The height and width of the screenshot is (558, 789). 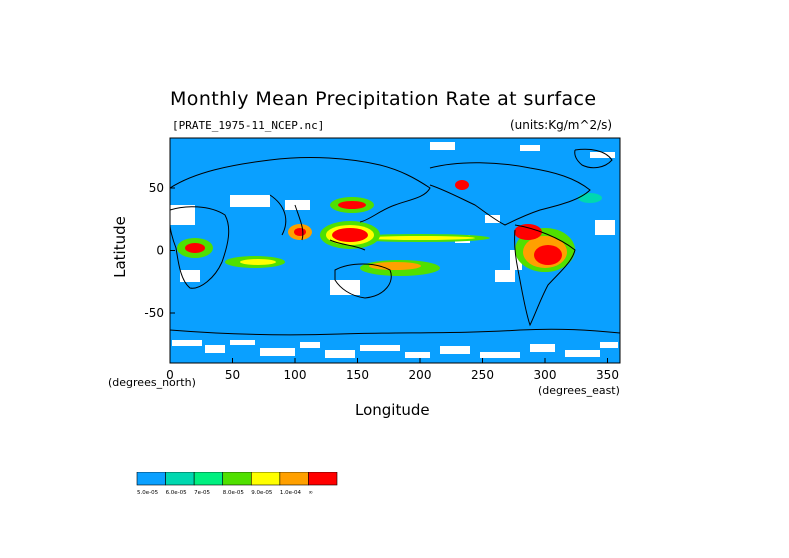 I want to click on colorbar-label: ∞, so click(x=310, y=493).